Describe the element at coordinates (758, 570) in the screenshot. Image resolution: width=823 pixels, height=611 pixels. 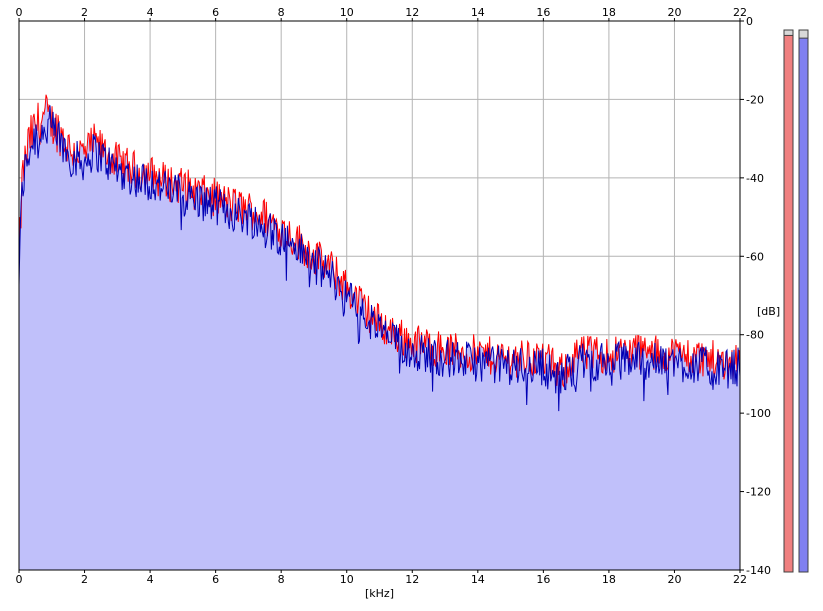
I see `y-tick-7: -140` at that location.